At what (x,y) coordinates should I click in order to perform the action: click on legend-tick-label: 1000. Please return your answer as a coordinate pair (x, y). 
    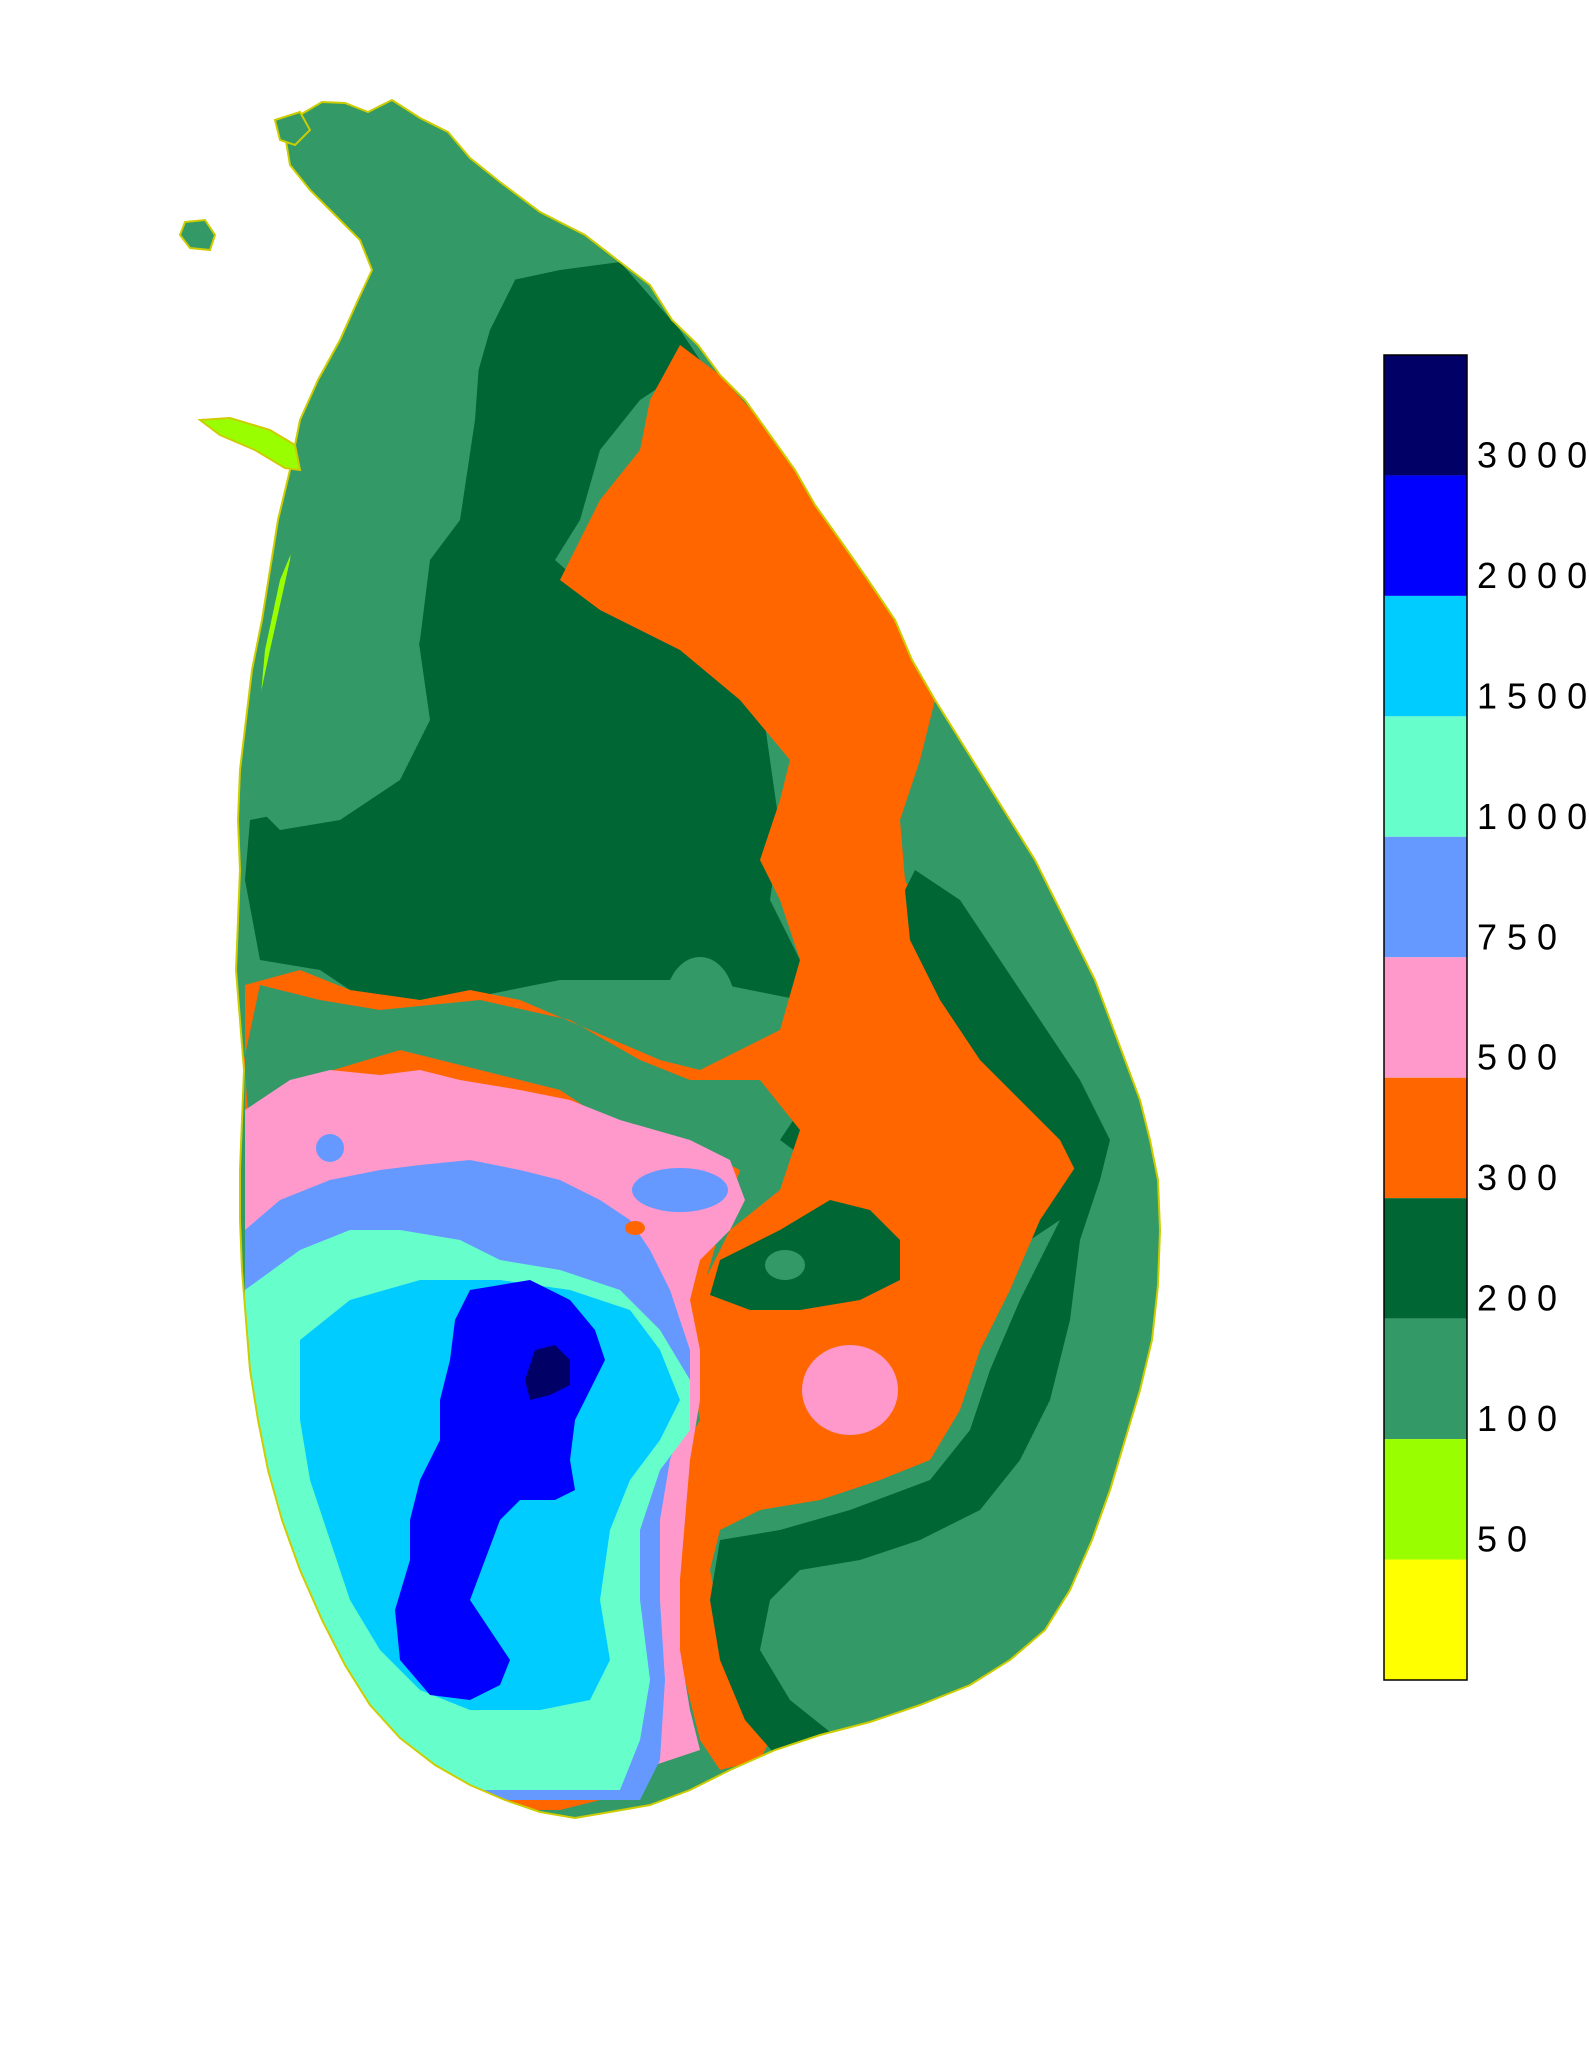
    Looking at the image, I should click on (1533, 816).